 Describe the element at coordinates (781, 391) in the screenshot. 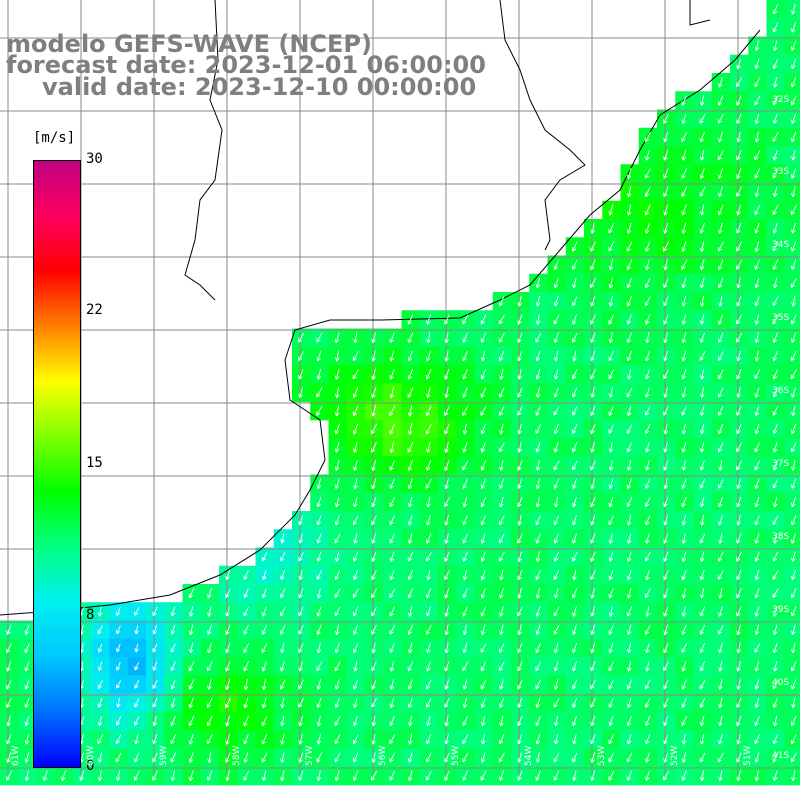

I see `lat-label-36s: 36S` at that location.